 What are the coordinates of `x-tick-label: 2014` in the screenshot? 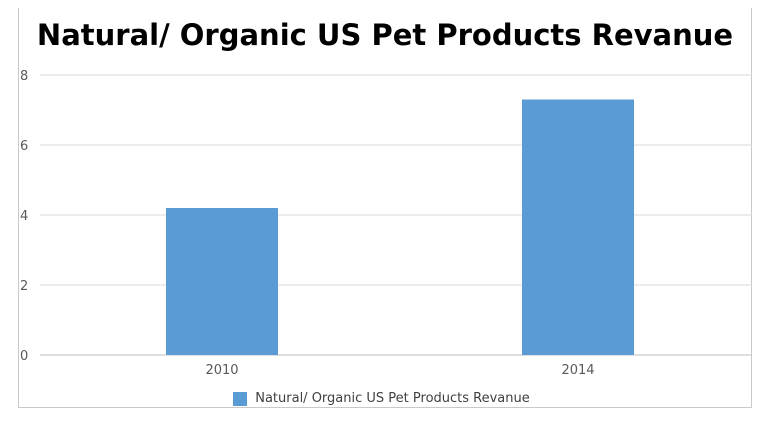 It's located at (577, 370).